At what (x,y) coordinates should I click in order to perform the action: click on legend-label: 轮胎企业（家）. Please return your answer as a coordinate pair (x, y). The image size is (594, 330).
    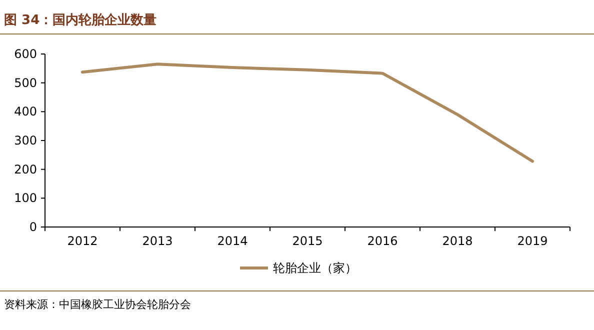
    Looking at the image, I should click on (315, 268).